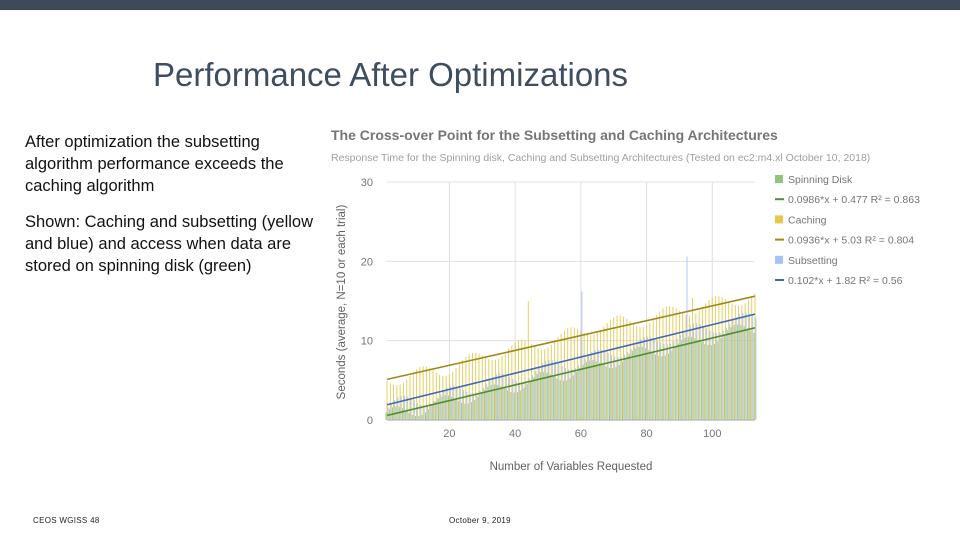 This screenshot has width=960, height=540. What do you see at coordinates (779, 179) in the screenshot?
I see `legend-swatch` at bounding box center [779, 179].